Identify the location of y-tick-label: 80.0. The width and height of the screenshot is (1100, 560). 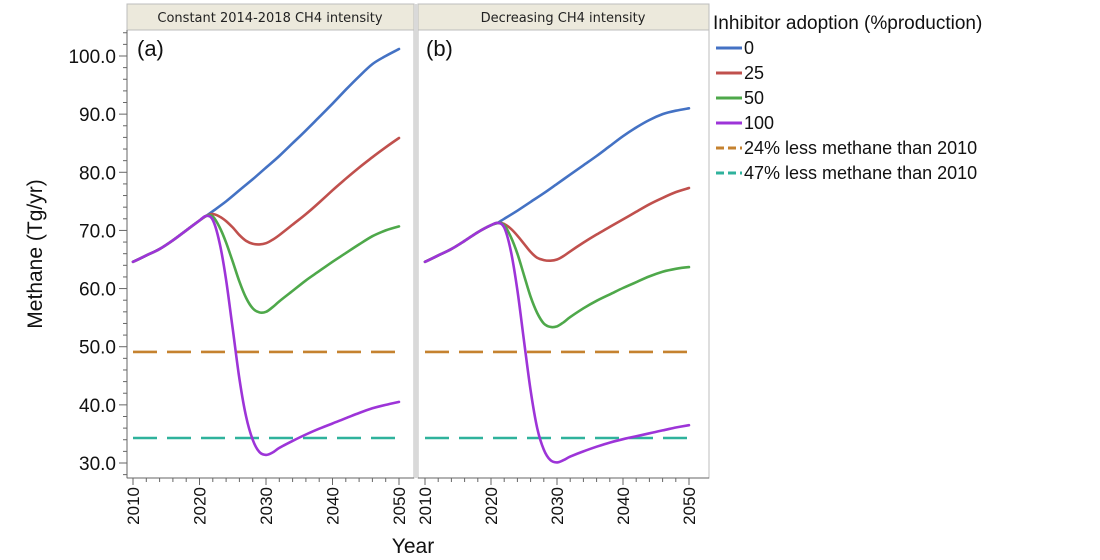
(97, 173).